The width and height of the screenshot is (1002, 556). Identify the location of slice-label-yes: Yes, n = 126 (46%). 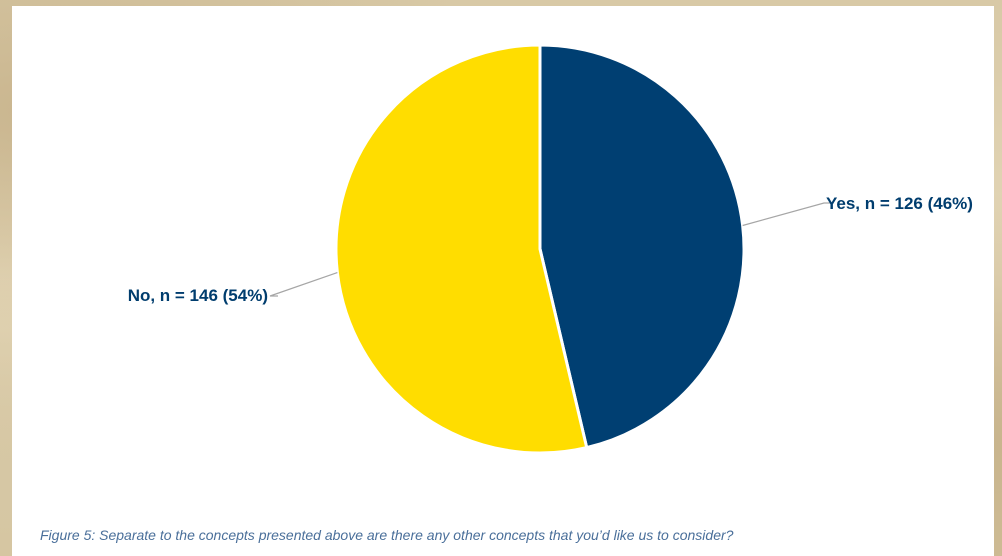
(899, 203).